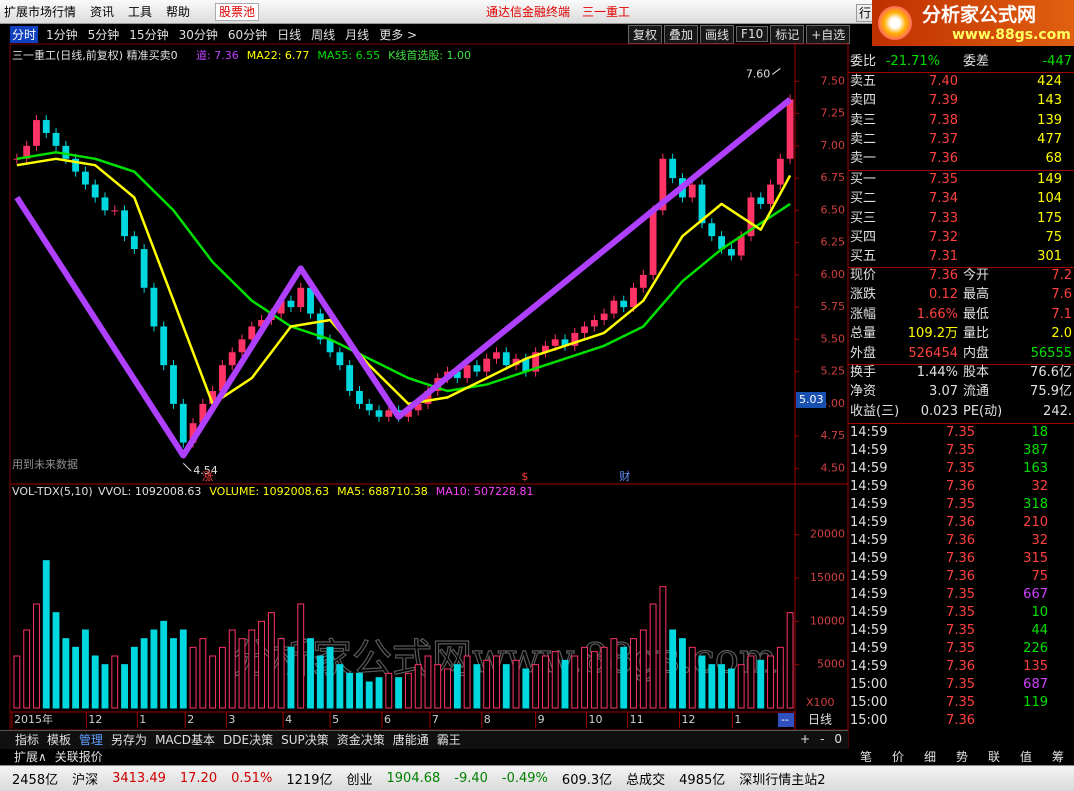  What do you see at coordinates (198, 34) in the screenshot?
I see `period-tab: 30分钟` at bounding box center [198, 34].